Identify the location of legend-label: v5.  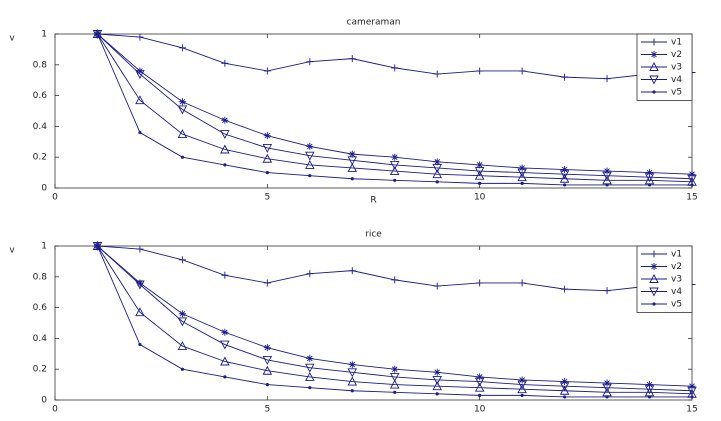
(676, 305).